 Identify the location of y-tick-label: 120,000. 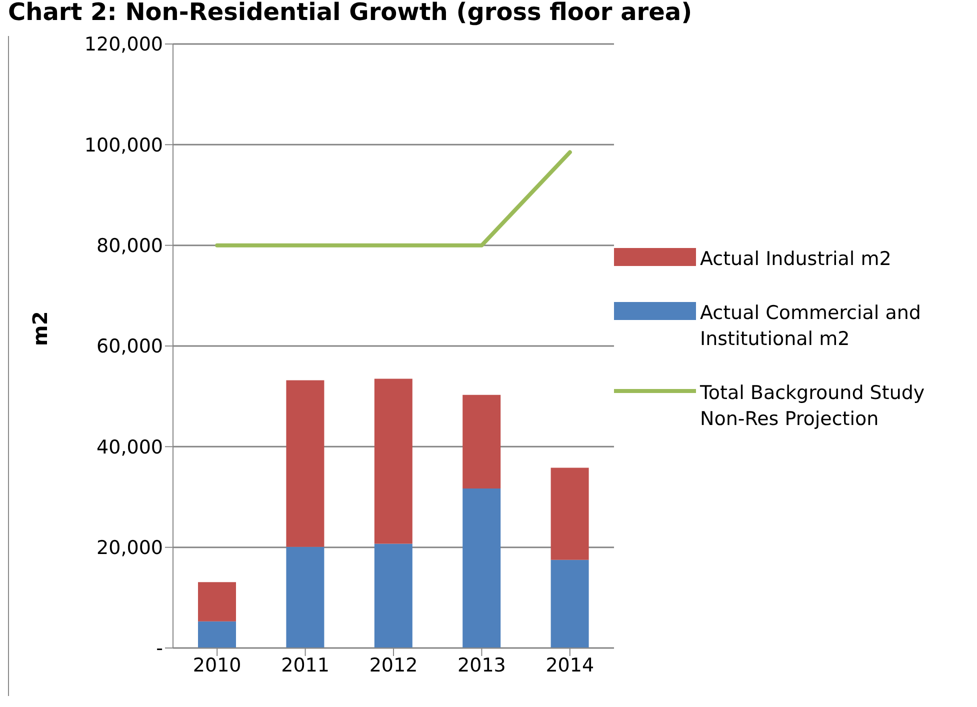
(123, 45).